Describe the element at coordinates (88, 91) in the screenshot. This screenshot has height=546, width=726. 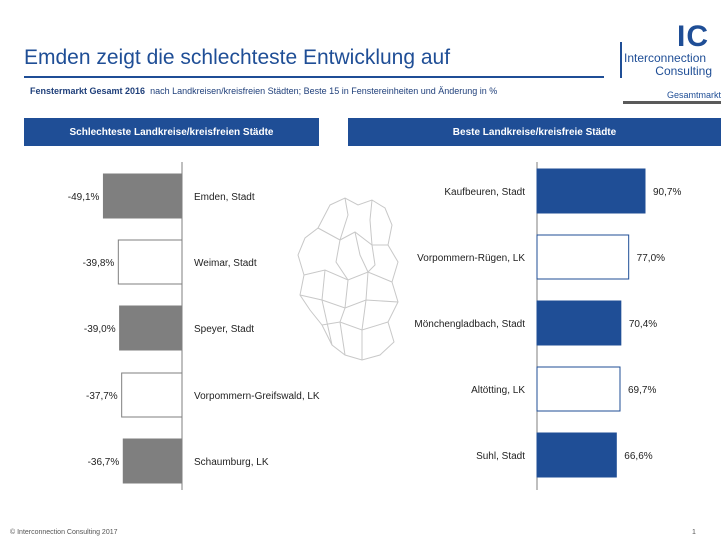
I see `subtitle-bold: Fenstermarkt Gesamt 2016` at that location.